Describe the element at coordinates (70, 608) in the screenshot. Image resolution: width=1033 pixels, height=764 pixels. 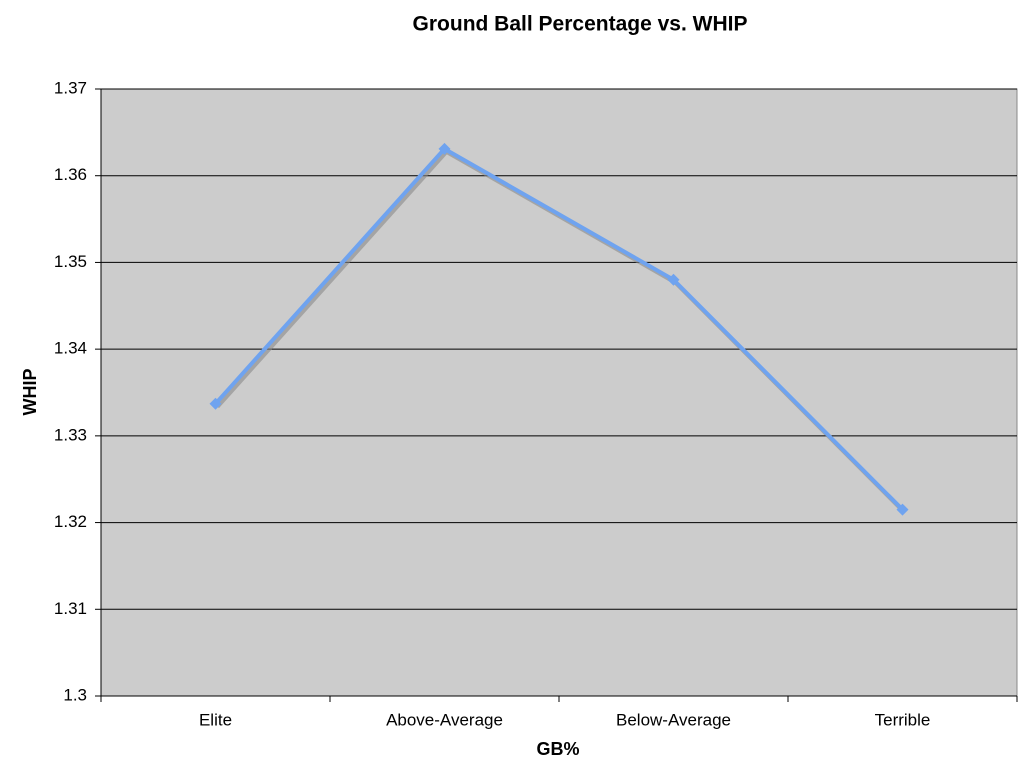
I see `y-tick-label: 1.31` at that location.